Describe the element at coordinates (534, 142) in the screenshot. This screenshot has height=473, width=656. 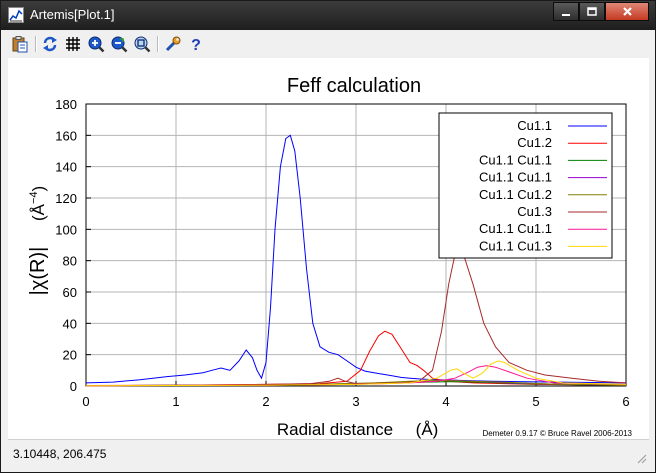
I see `legend-entry-2: Cu1.2` at that location.